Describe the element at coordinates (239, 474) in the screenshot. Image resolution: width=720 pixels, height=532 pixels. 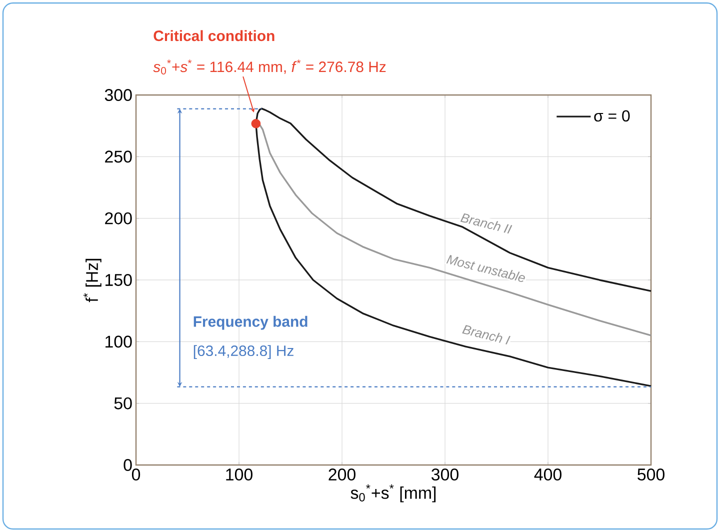
I see `x-tick-label: 100` at that location.